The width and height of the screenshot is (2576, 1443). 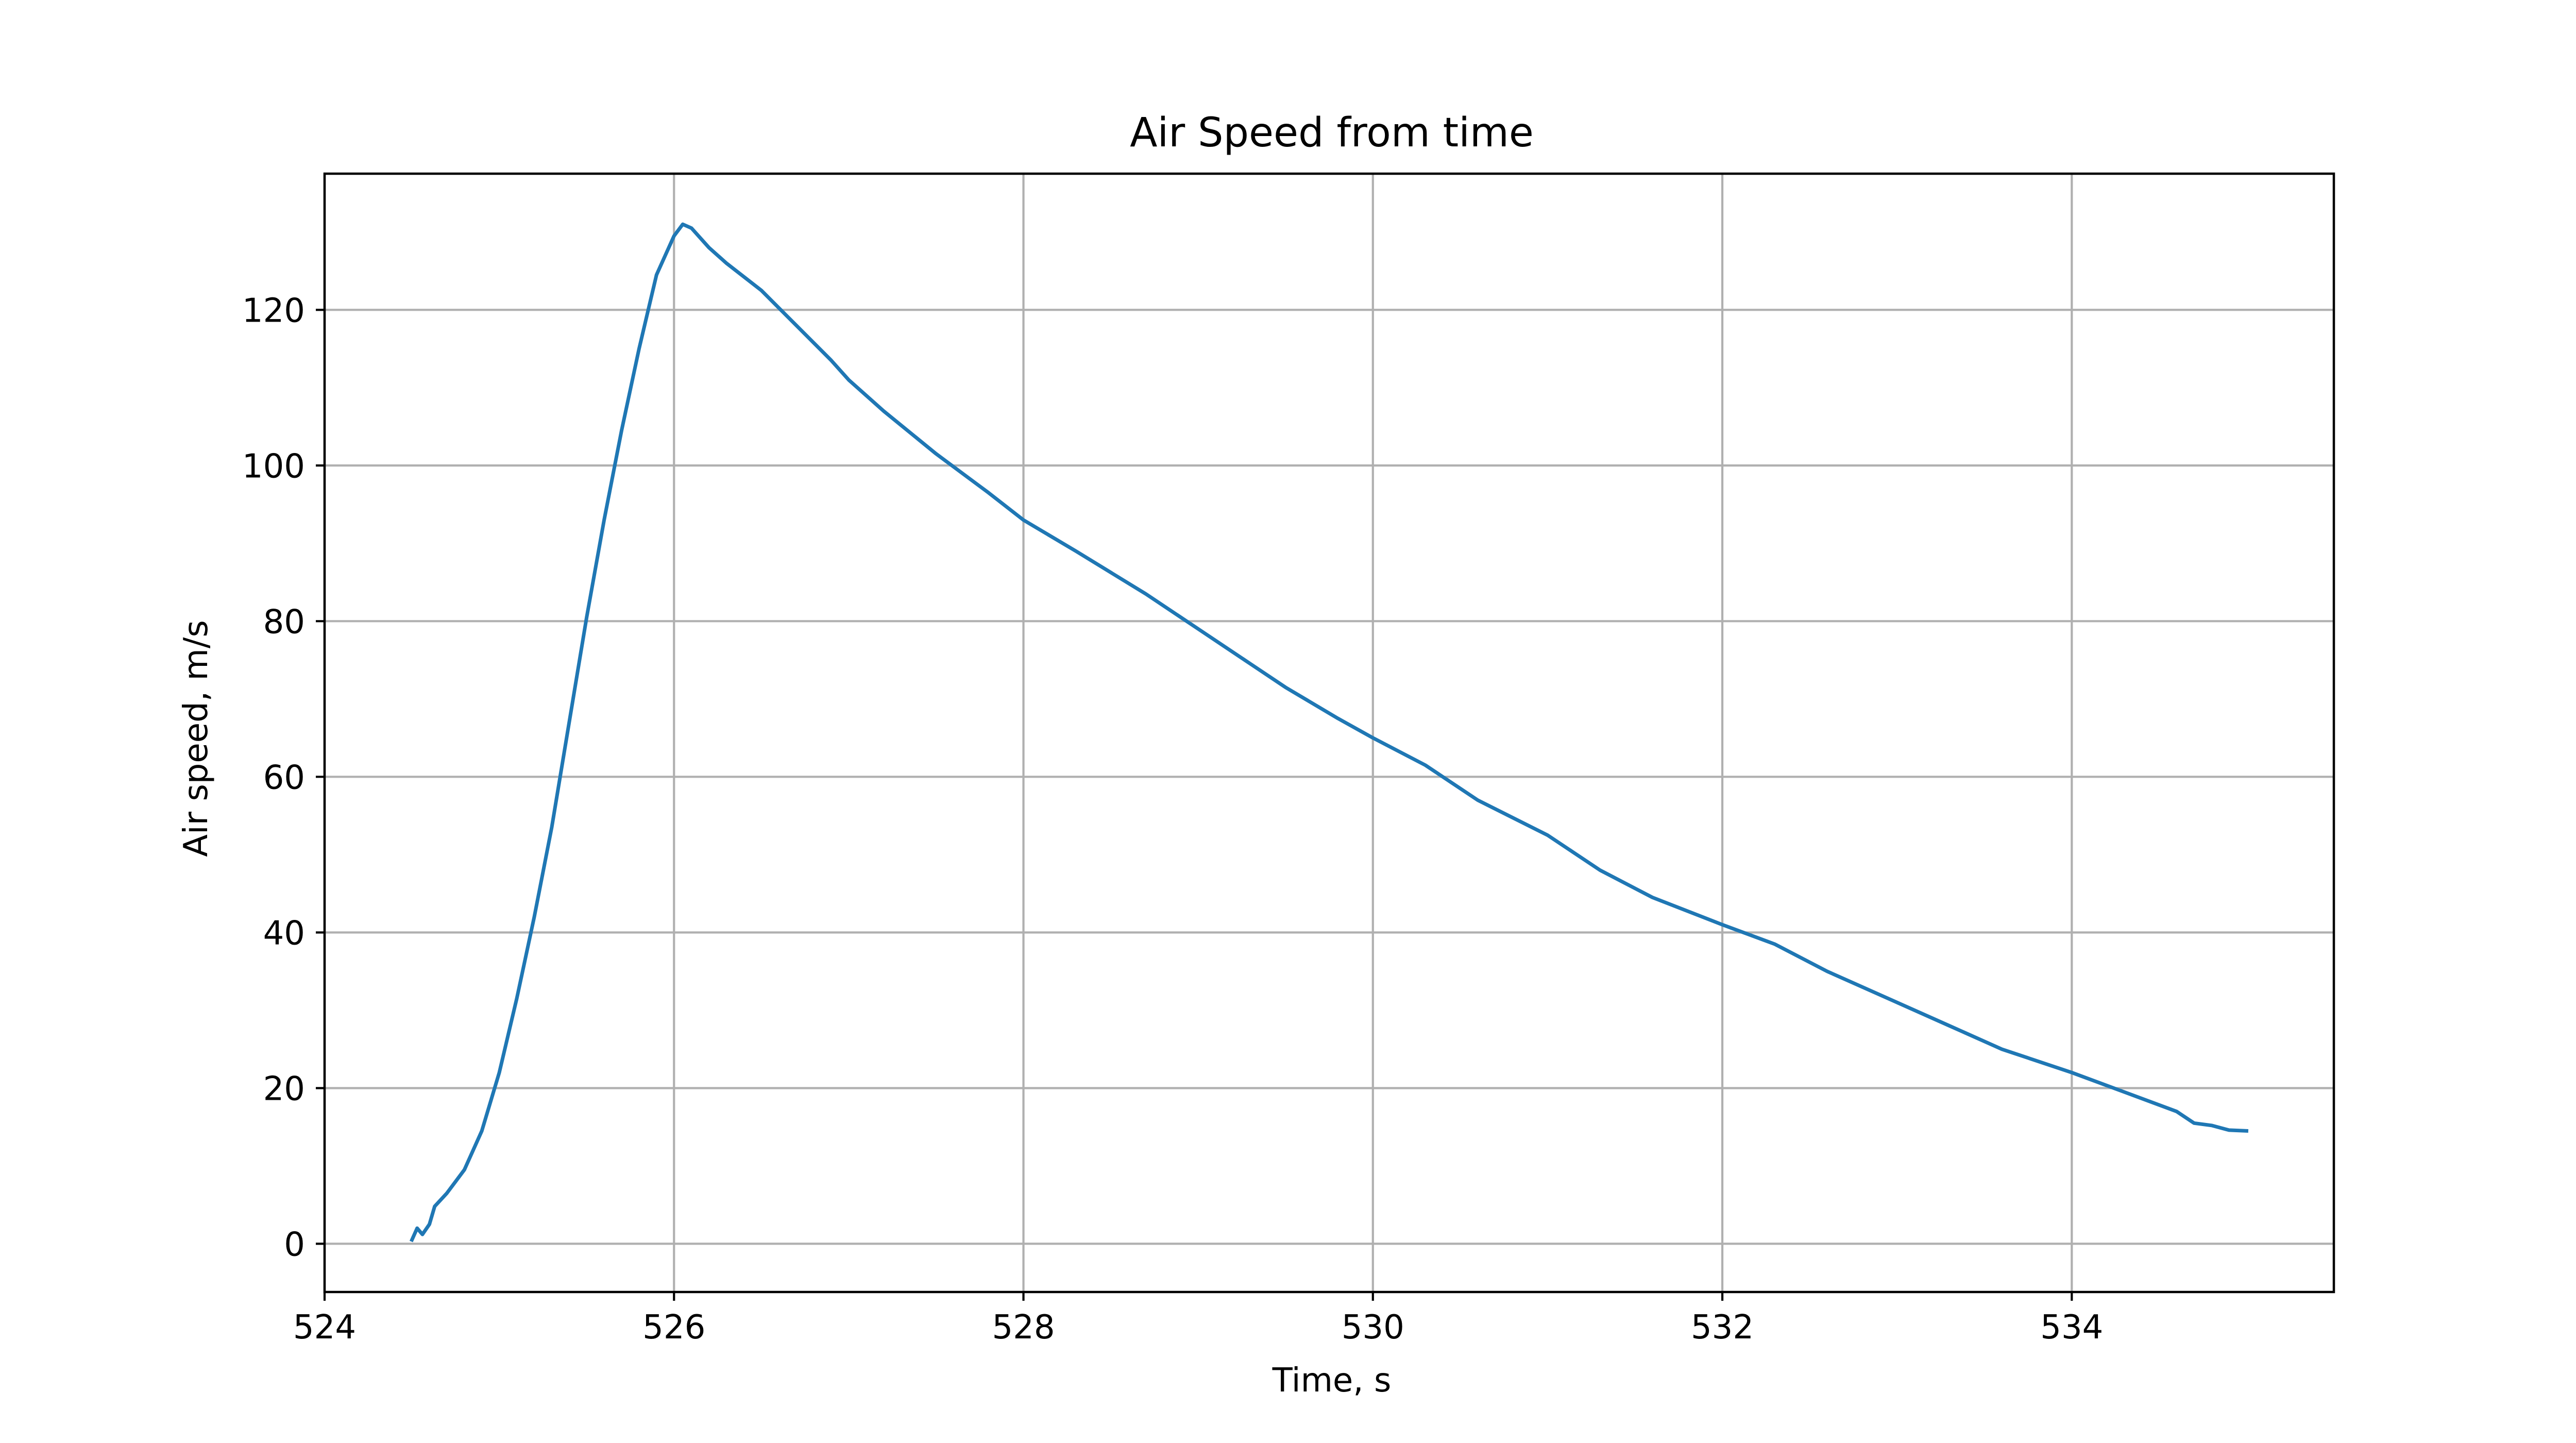 I want to click on x-tick-label: 526, so click(x=673, y=1327).